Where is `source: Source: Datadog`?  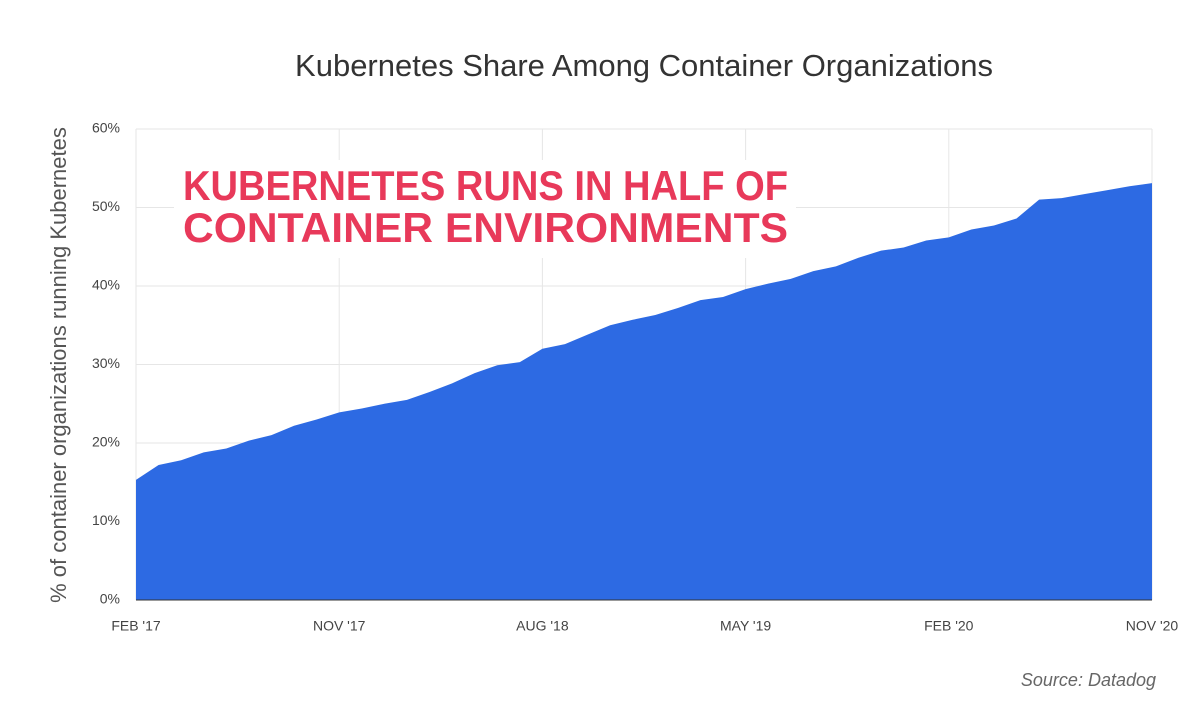 source: Source: Datadog is located at coordinates (1088, 680).